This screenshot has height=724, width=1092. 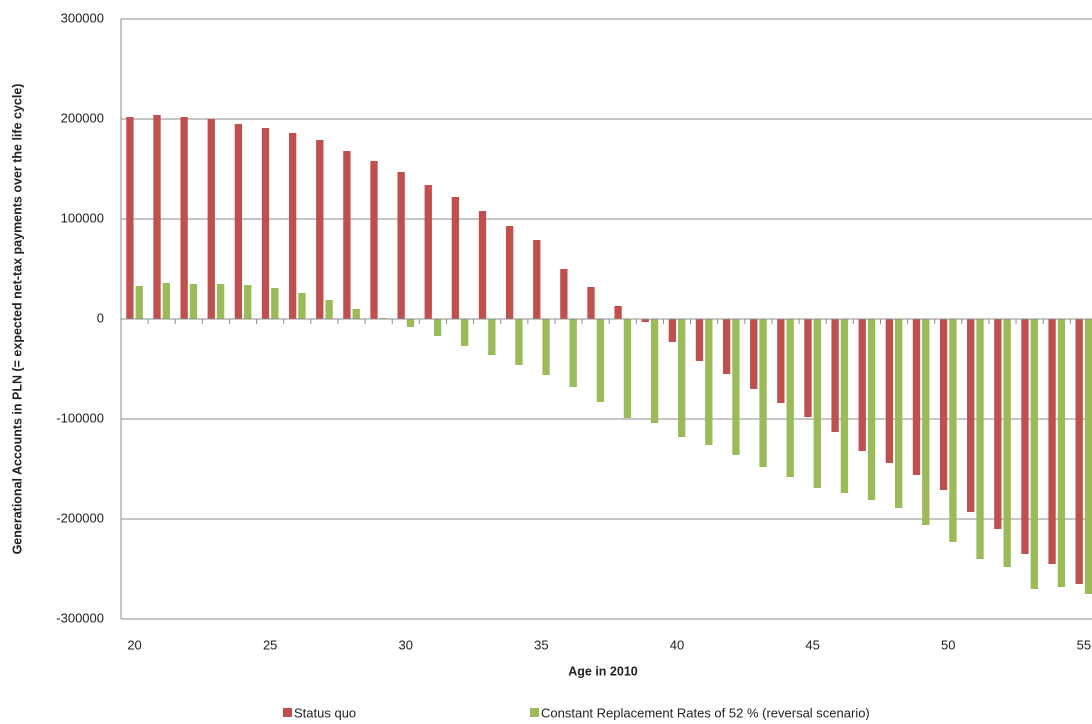 I want to click on y-tick-label: -300000, so click(x=80, y=617).